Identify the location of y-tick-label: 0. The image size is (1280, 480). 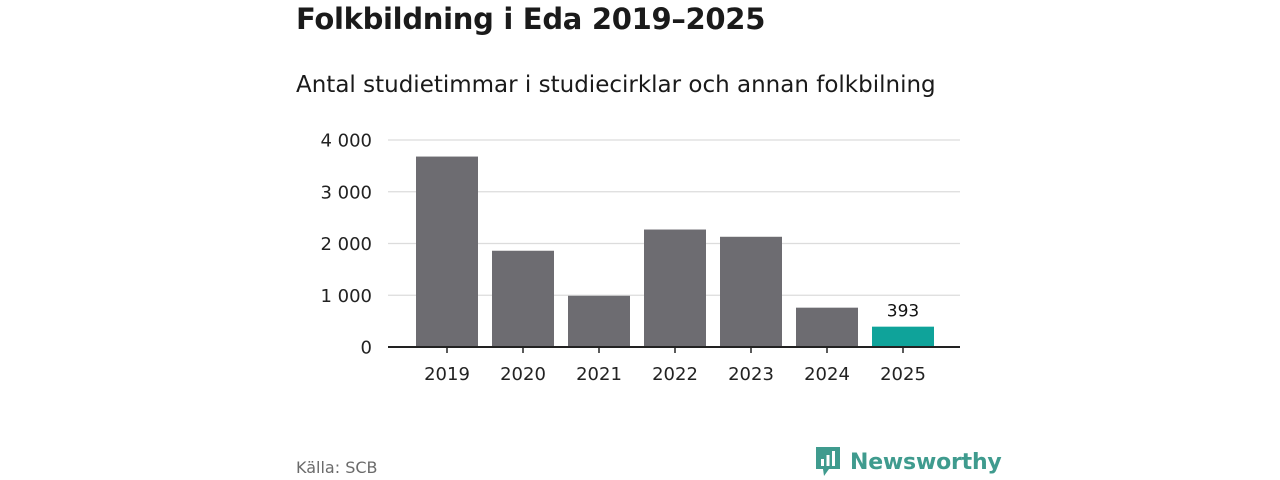
(366, 348).